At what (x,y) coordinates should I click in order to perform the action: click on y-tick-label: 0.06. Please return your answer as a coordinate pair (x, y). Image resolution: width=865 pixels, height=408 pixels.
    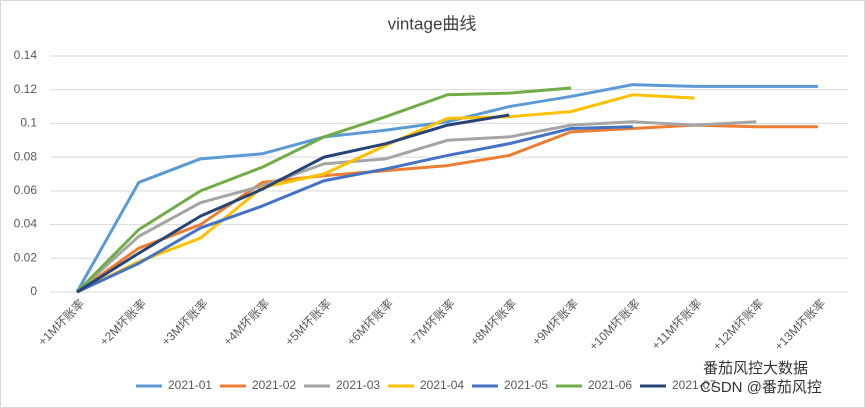
    Looking at the image, I should click on (26, 190).